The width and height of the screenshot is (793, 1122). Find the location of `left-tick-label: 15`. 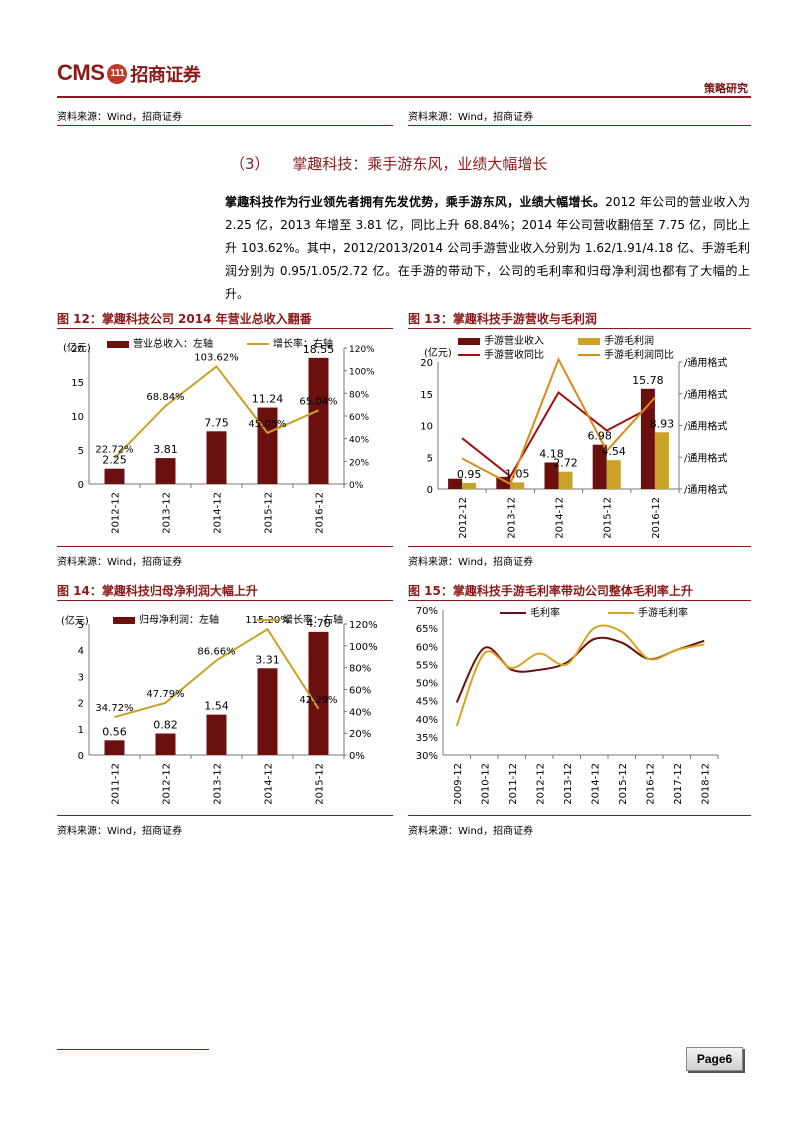

left-tick-label: 15 is located at coordinates (77, 383).